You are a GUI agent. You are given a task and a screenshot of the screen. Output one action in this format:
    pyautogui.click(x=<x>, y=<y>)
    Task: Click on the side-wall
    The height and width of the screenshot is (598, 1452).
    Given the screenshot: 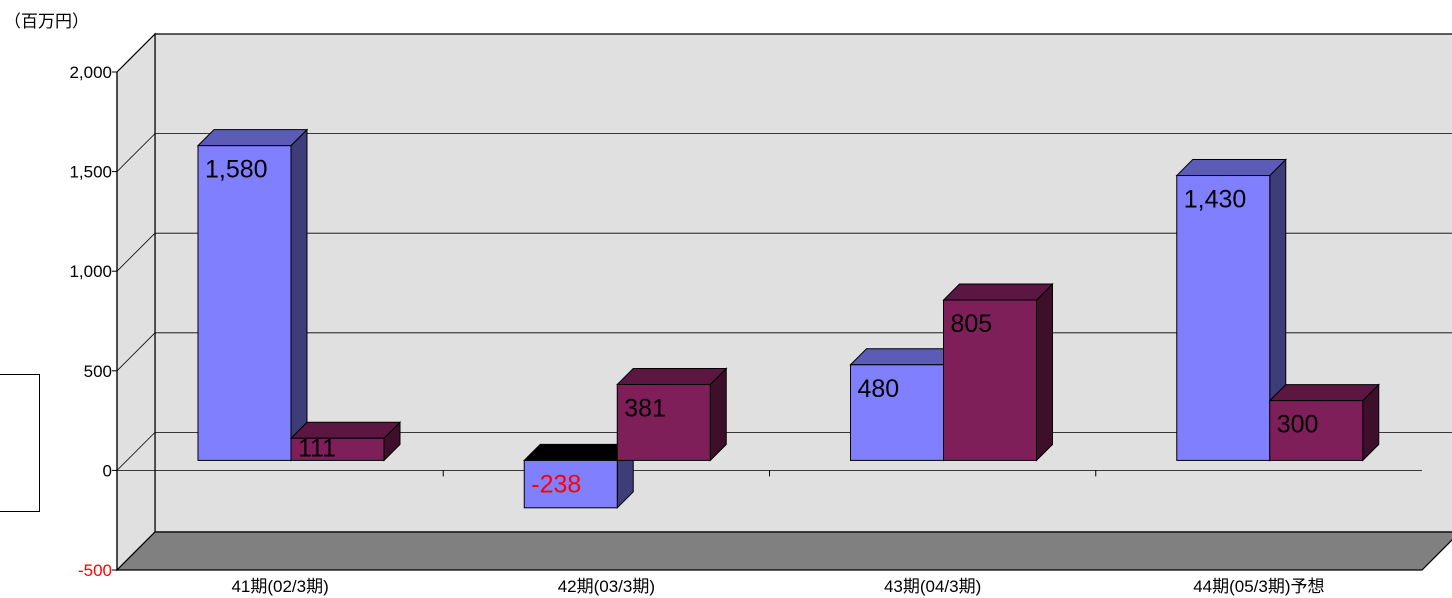 What is the action you would take?
    pyautogui.click(x=136, y=302)
    